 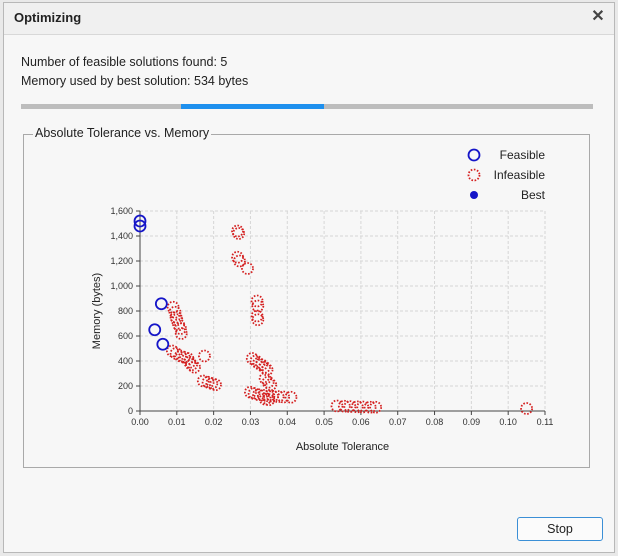 What do you see at coordinates (472, 422) in the screenshot?
I see `x-tick-label: 0.09` at bounding box center [472, 422].